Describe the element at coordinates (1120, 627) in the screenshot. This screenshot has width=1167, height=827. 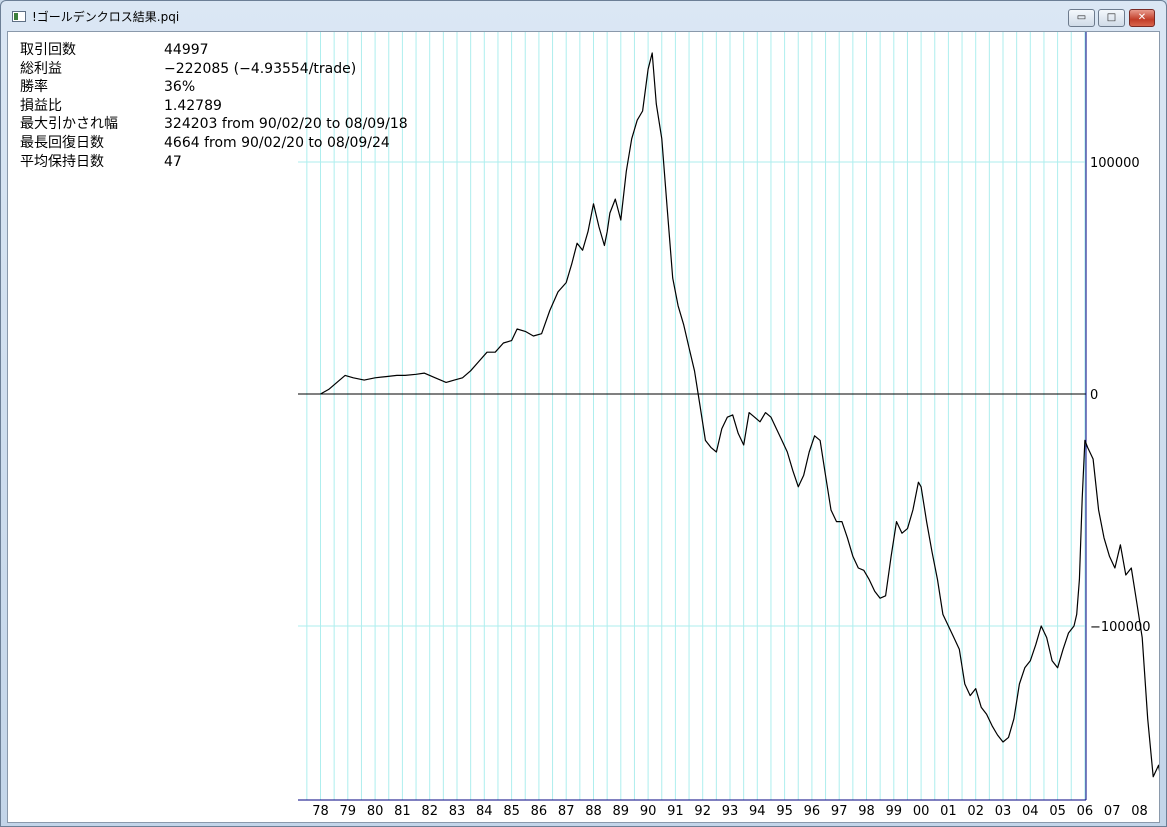
I see `y-tick-label: −100000` at that location.